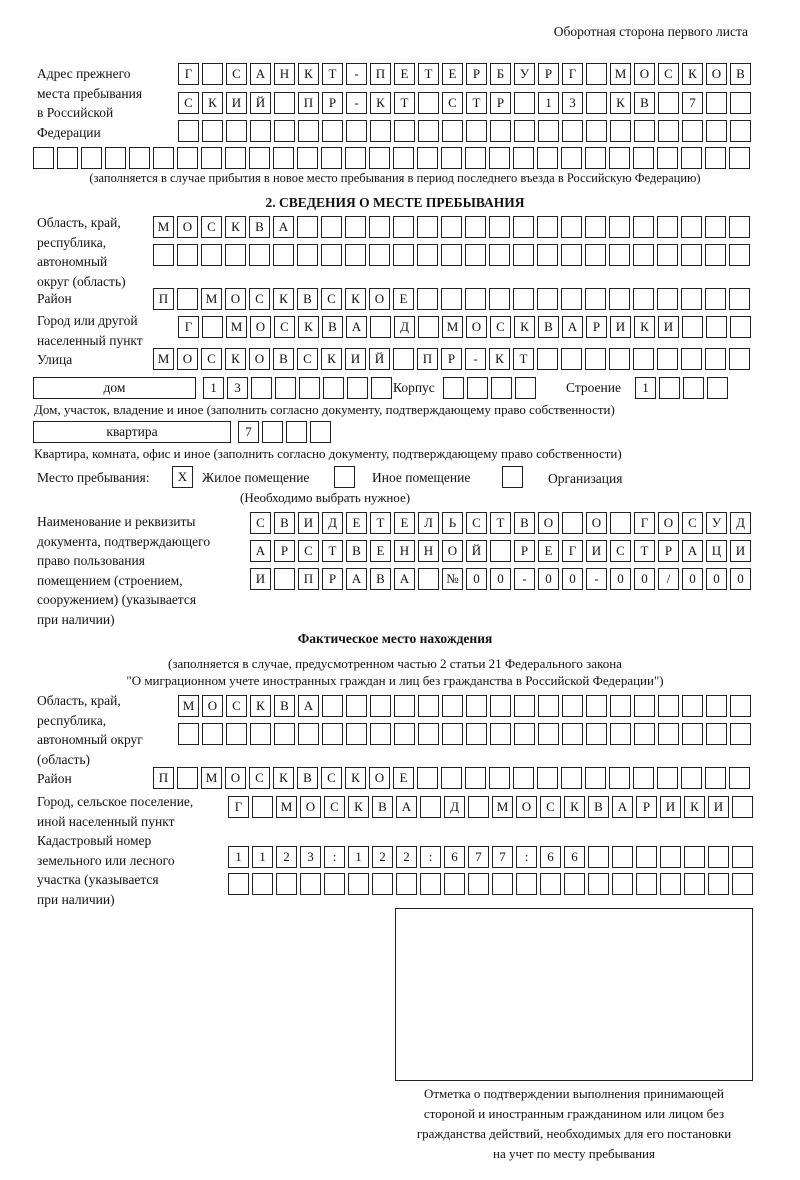  Describe the element at coordinates (500, 74) in the screenshot. I see `char-cell: Б` at that location.